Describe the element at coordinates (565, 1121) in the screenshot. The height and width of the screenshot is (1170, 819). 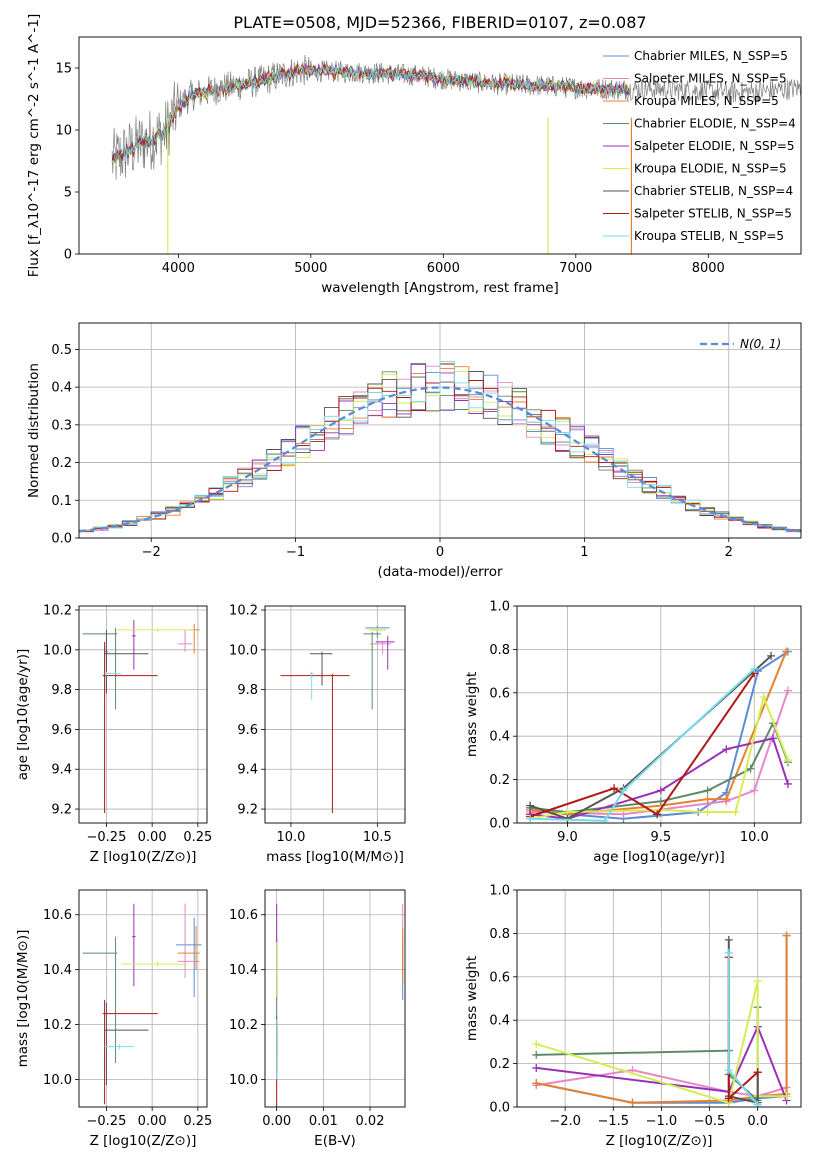
I see `x-tick-label: −2.0` at that location.